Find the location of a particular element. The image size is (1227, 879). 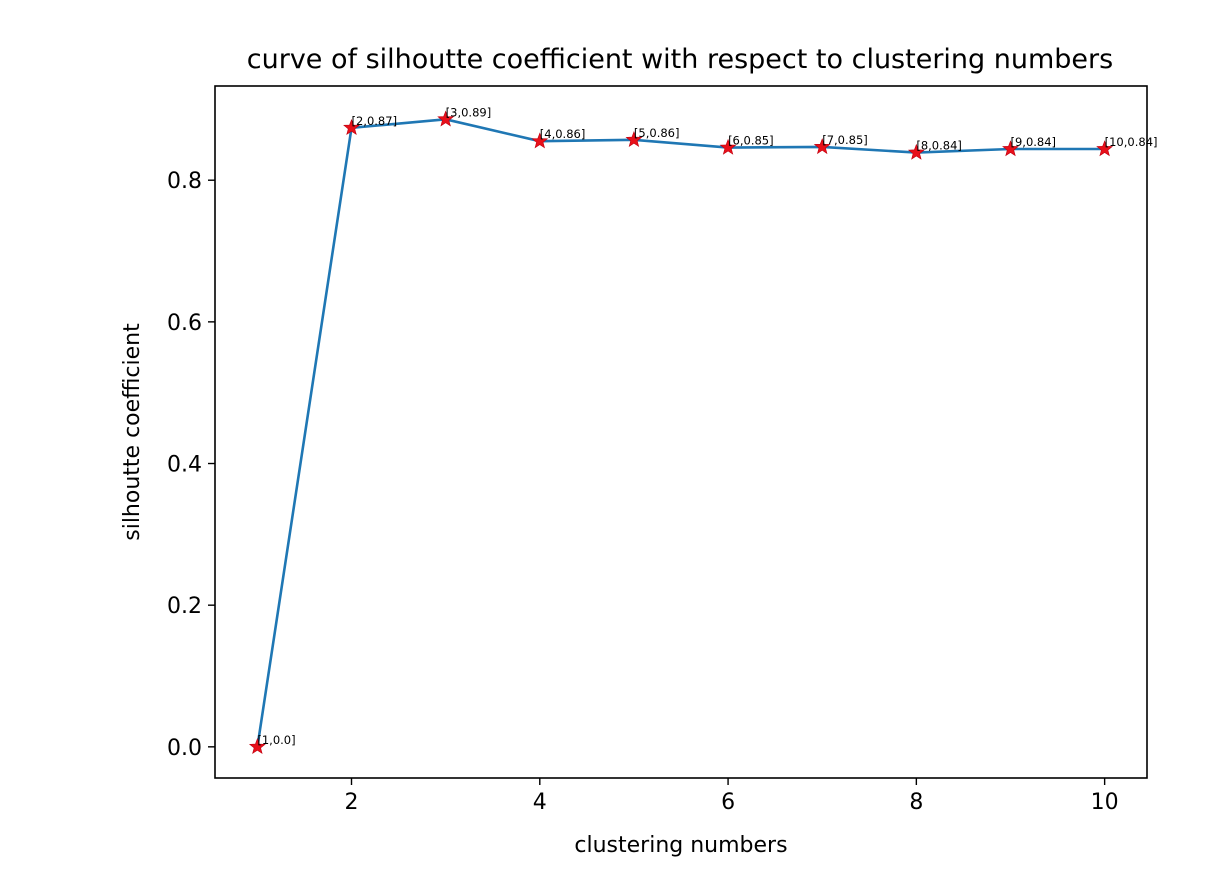

y-tick-label: 0.6 is located at coordinates (184, 323).